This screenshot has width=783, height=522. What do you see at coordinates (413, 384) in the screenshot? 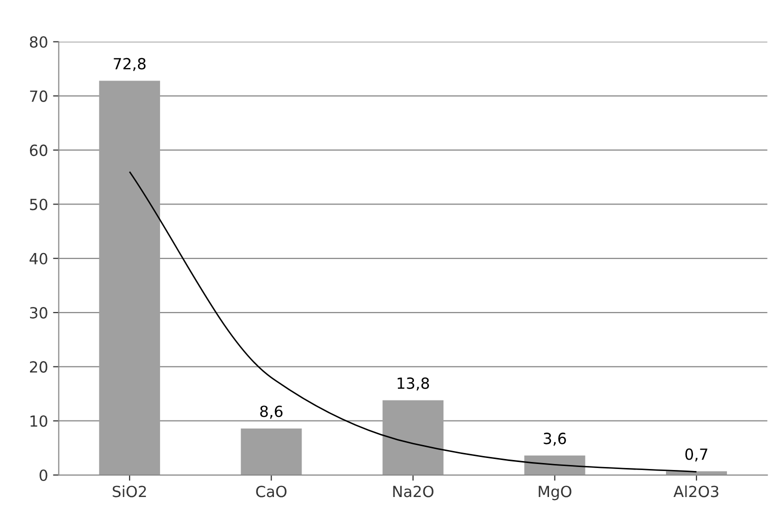
I see `data-label: 13,8` at bounding box center [413, 384].